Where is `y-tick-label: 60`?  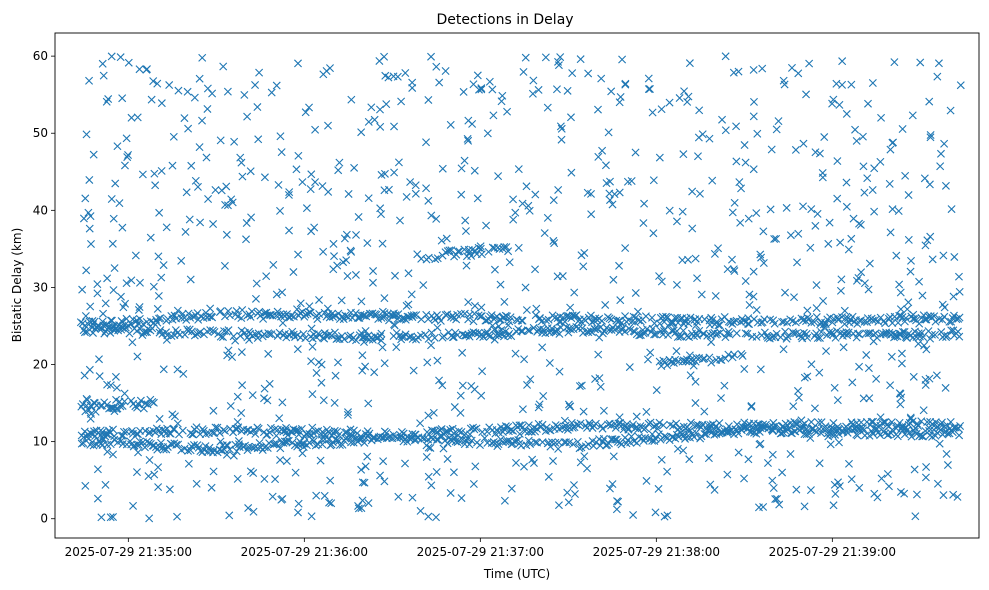 y-tick-label: 60 is located at coordinates (40, 56).